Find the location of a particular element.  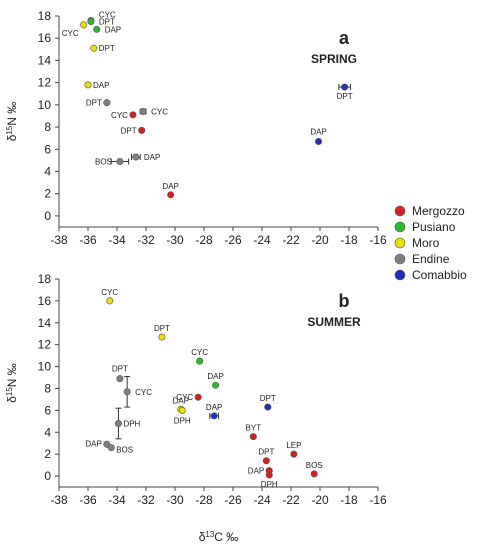

panel-letter: b is located at coordinates (344, 301).